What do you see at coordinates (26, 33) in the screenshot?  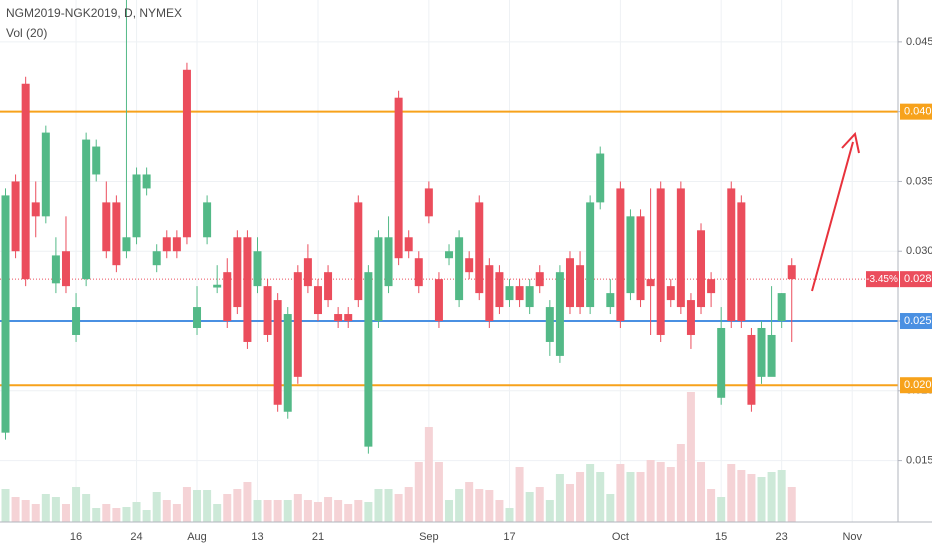 I see `volume-label: Vol (20)` at bounding box center [26, 33].